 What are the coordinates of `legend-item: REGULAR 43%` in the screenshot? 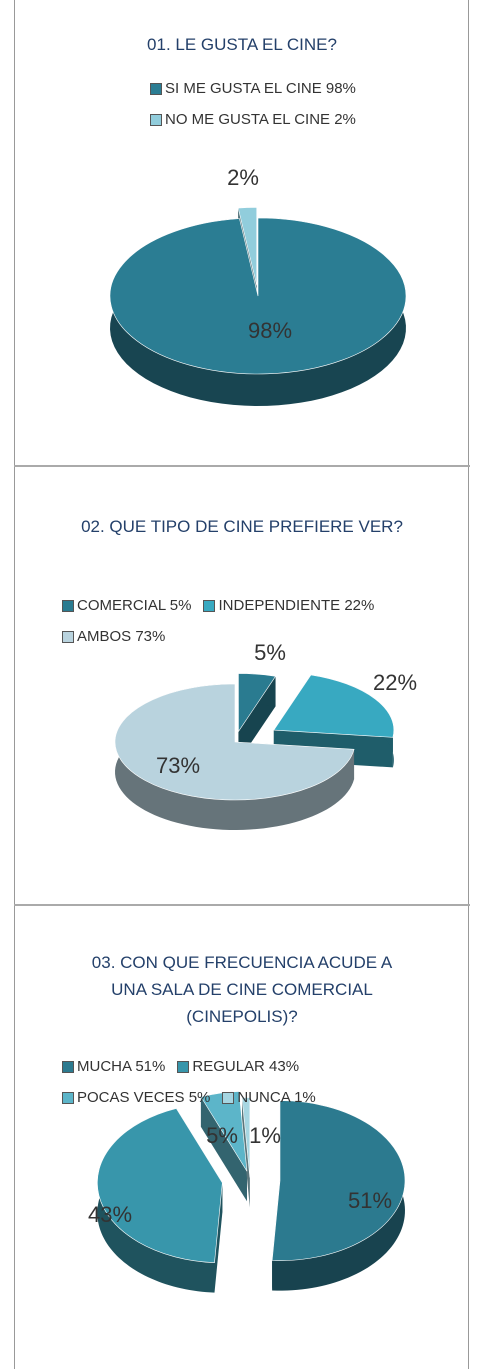 It's located at (238, 1066).